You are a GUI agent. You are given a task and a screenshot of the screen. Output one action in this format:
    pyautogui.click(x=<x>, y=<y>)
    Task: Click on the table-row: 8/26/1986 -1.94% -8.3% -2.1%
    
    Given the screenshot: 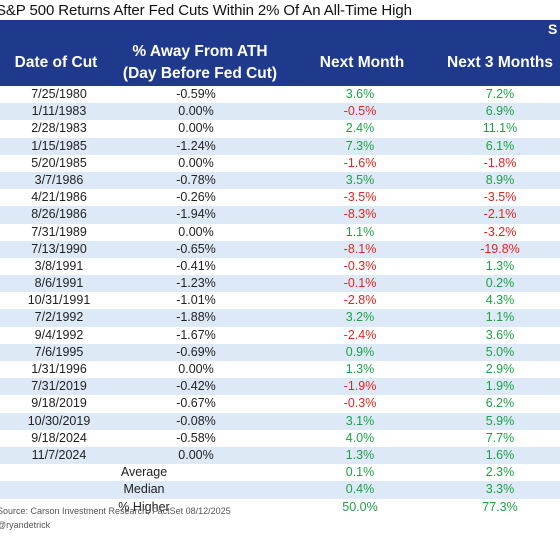 What is the action you would take?
    pyautogui.click(x=280, y=215)
    